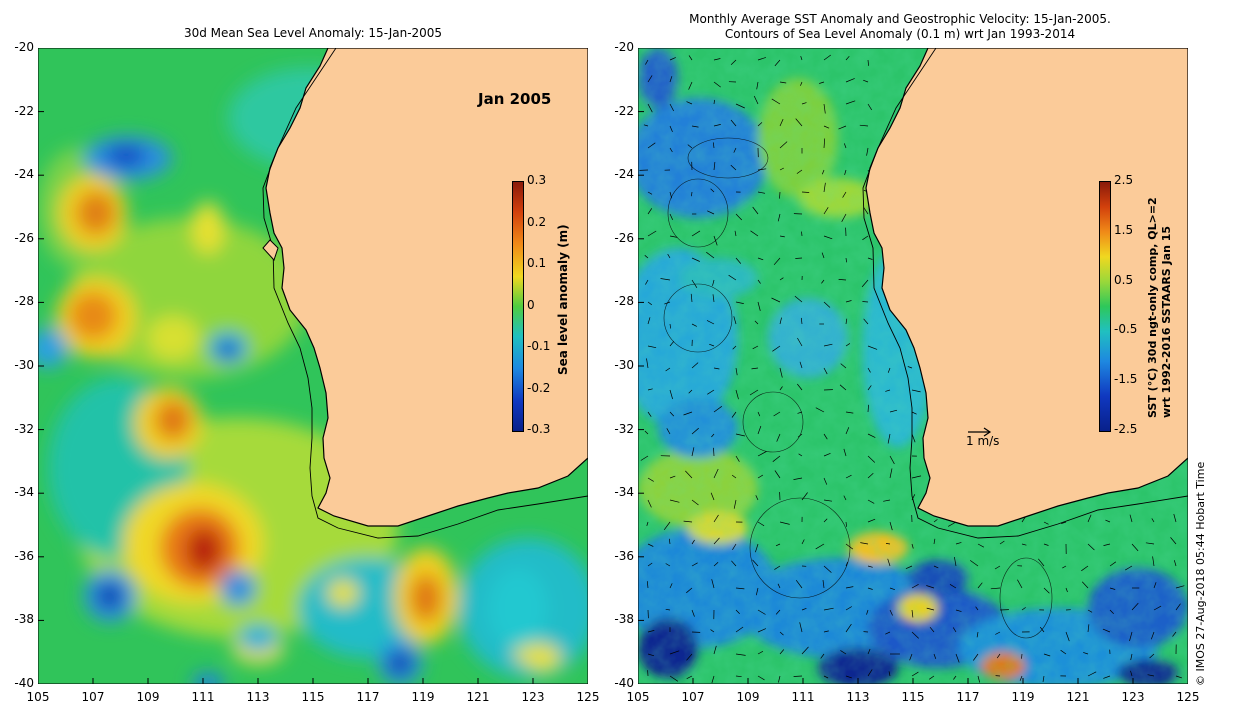  I want to click on velocity-scale-label: 1 m/s, so click(983, 441).